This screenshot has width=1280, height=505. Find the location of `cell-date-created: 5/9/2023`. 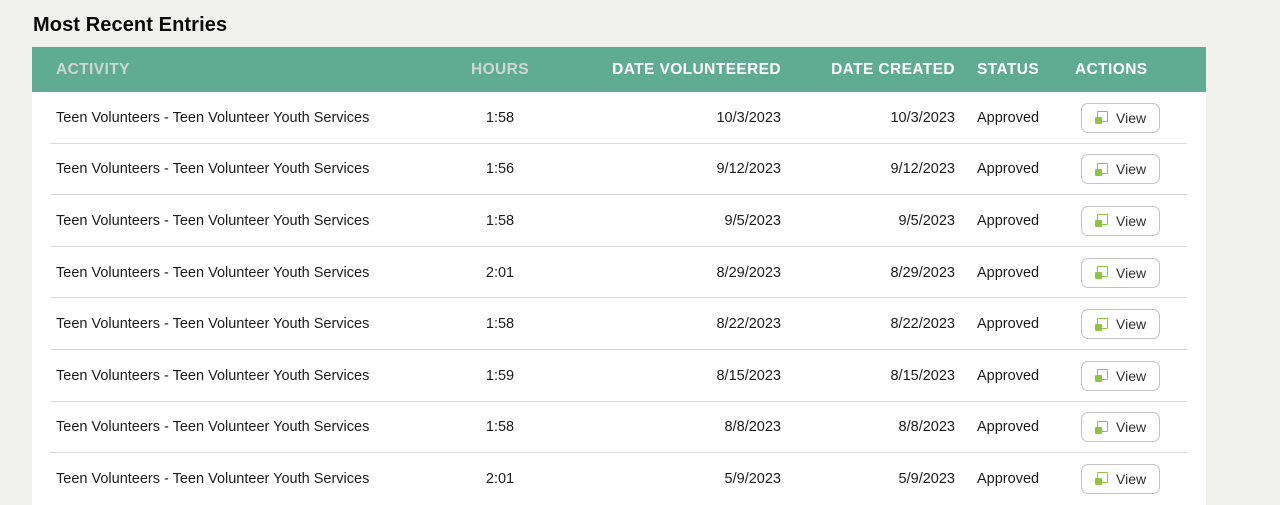

cell-date-created: 5/9/2023 is located at coordinates (926, 478).